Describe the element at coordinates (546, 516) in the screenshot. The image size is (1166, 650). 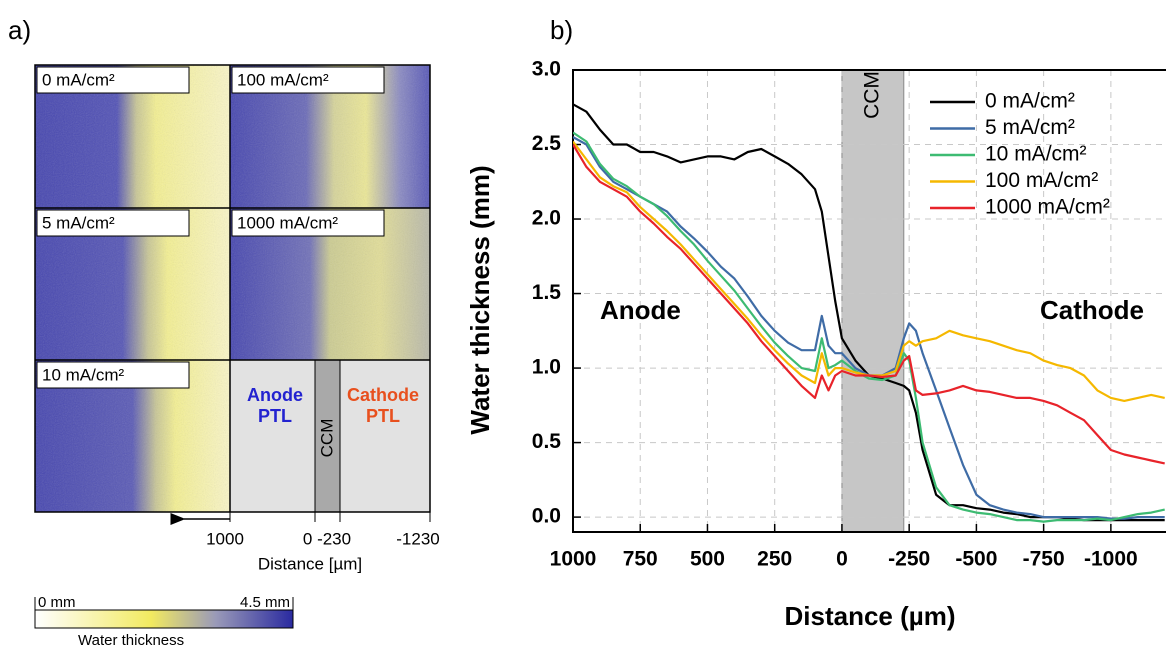
I see `y-tick-label: 0.0` at that location.